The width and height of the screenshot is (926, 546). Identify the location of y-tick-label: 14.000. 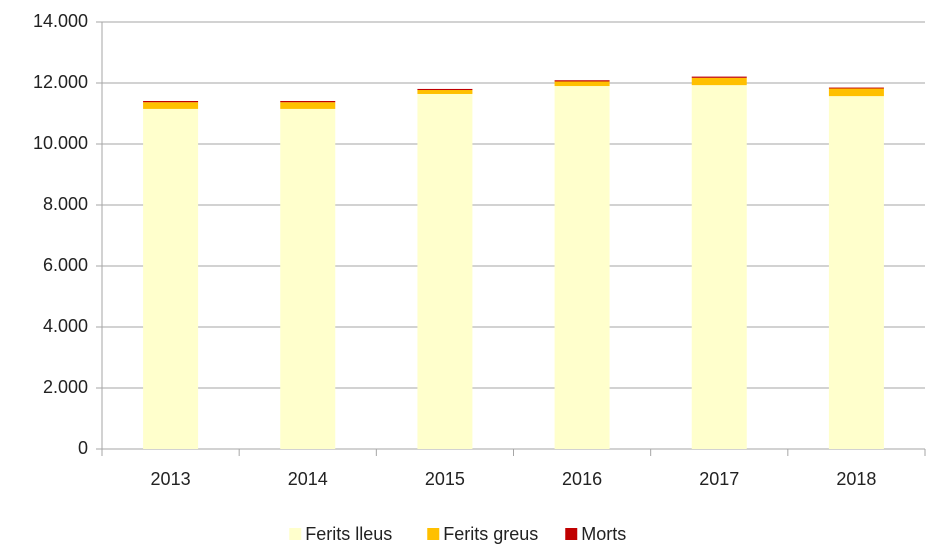
(60, 21).